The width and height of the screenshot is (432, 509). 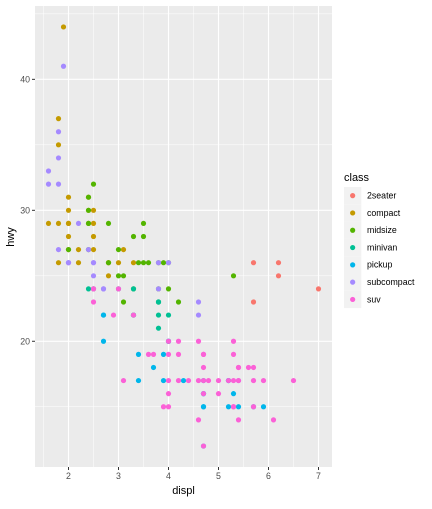 I want to click on x-tick-label: 4, so click(x=168, y=476).